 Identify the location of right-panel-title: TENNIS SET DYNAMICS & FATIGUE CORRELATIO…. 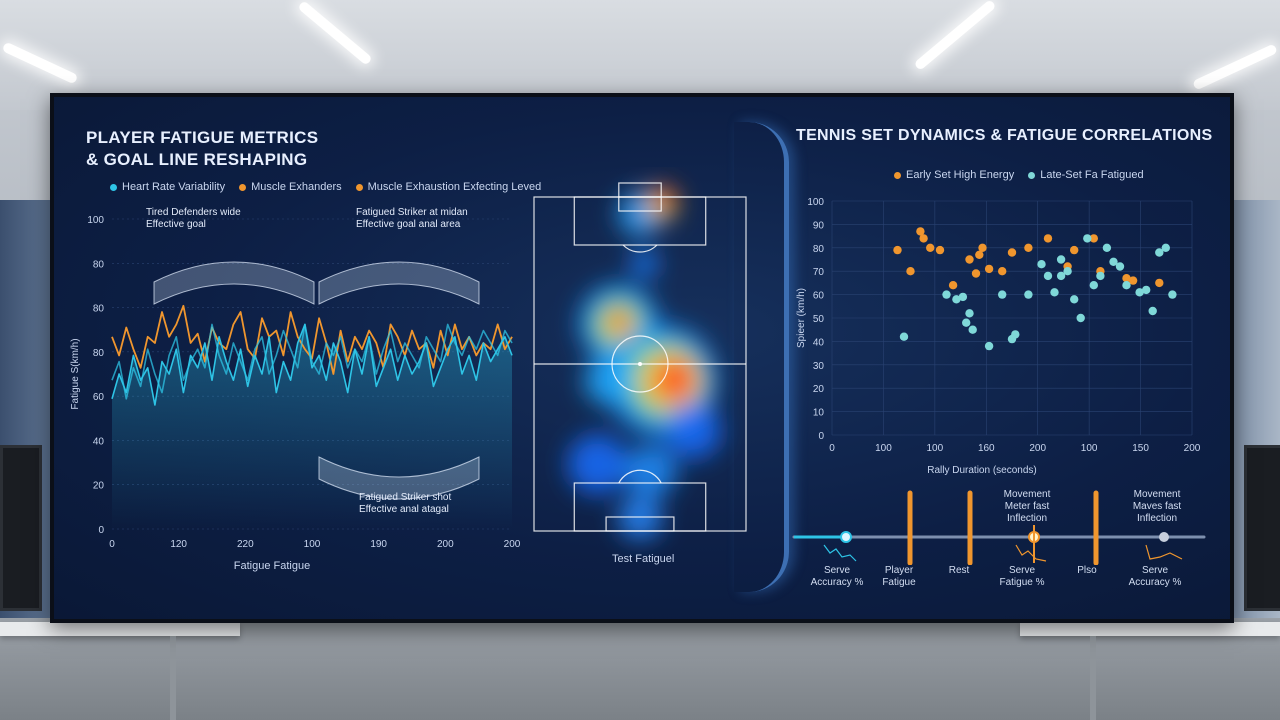
(1004, 135).